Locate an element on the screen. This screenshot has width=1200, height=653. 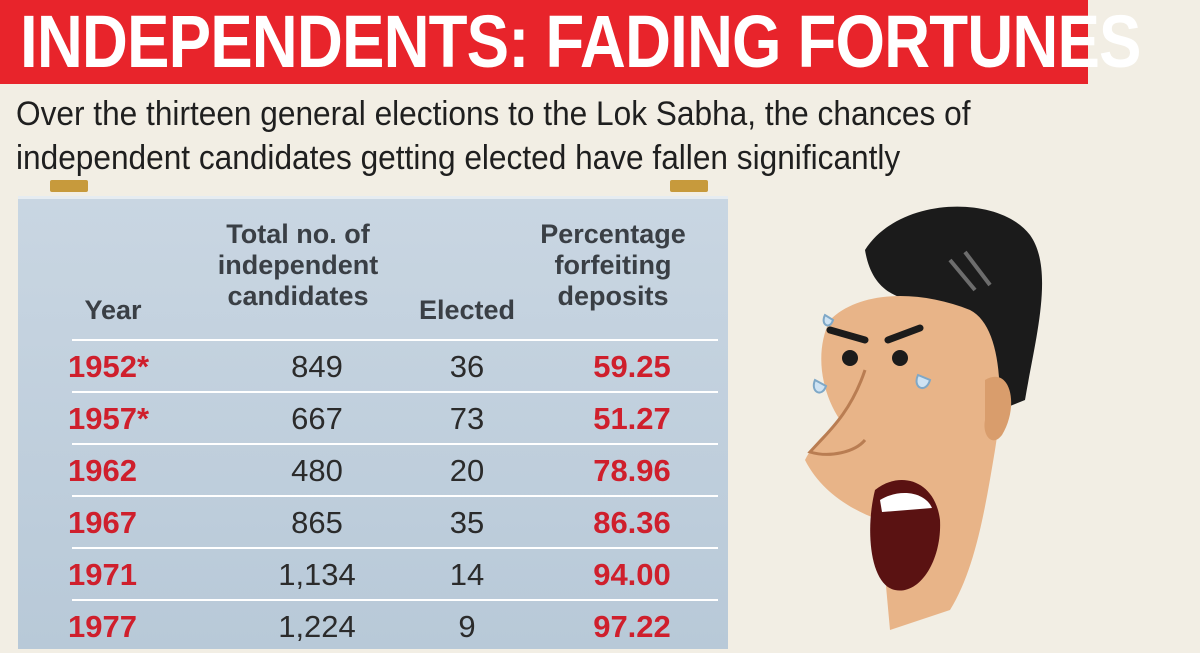
percent-cell: 59.25 is located at coordinates (632, 366).